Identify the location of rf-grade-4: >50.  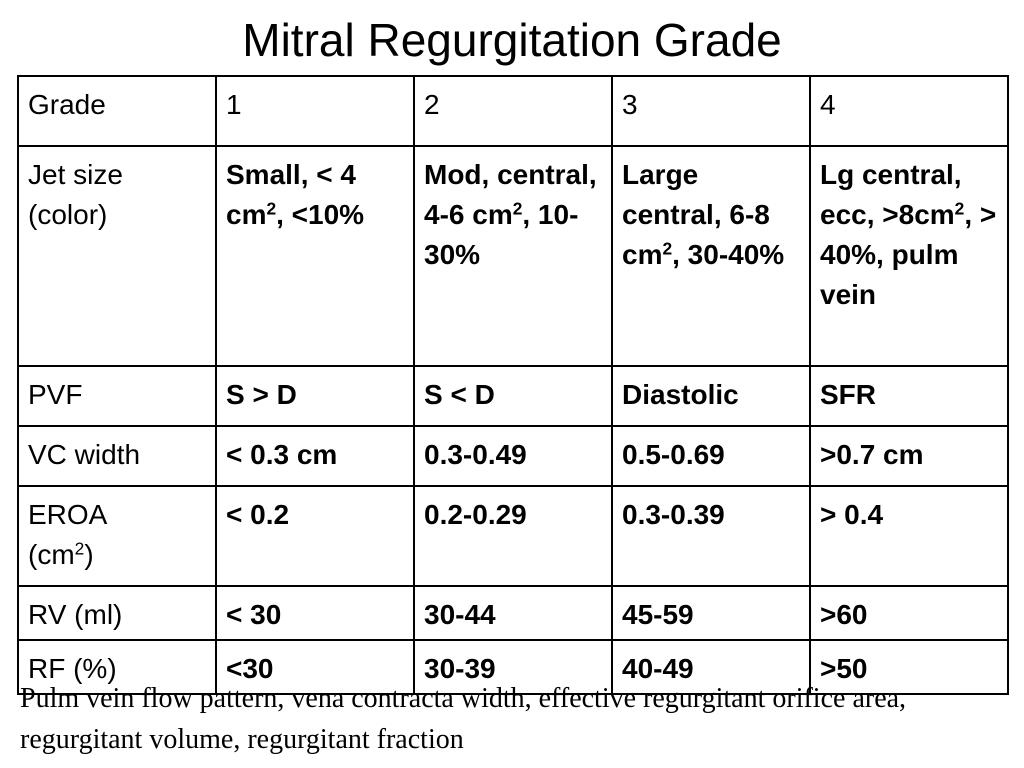
(909, 667).